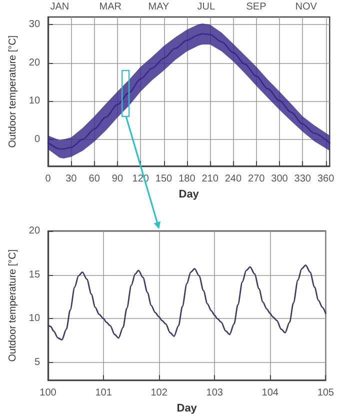 This screenshot has height=419, width=337. I want to click on x-tick-label: 270, so click(257, 179).